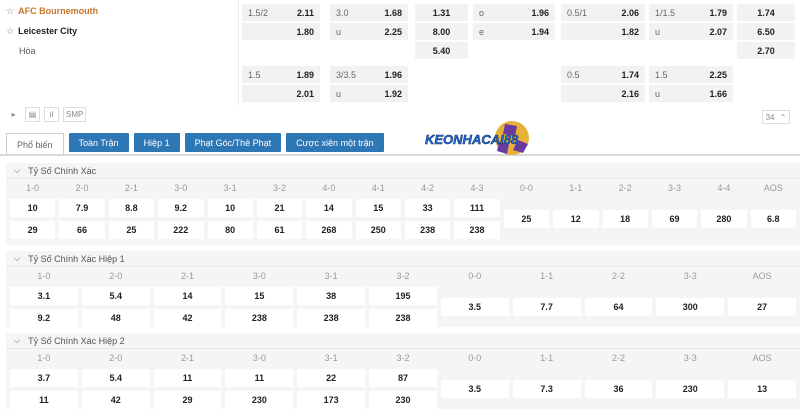 The height and width of the screenshot is (409, 800). What do you see at coordinates (181, 230) in the screenshot?
I see `odds-cell: 222` at bounding box center [181, 230].